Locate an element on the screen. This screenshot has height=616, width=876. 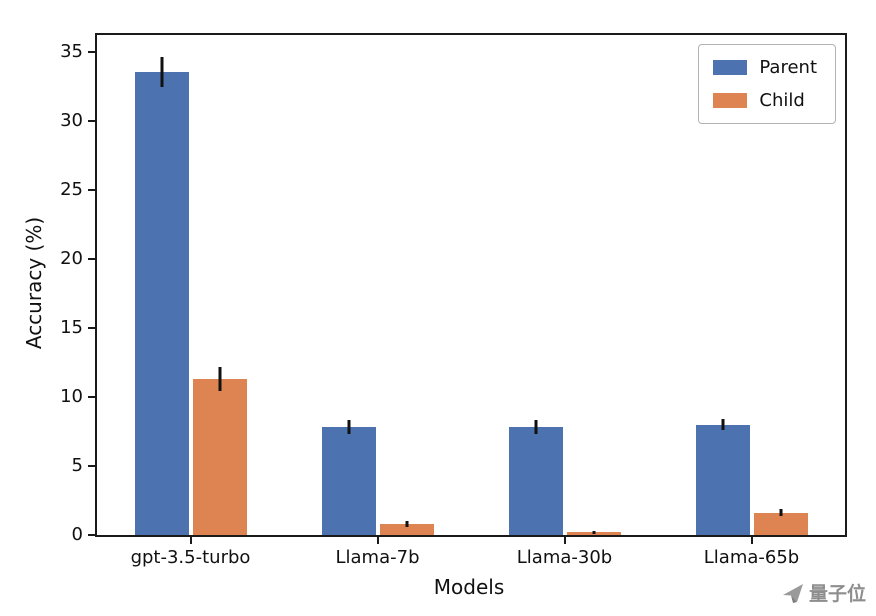
watermark-text: 量子位 is located at coordinates (837, 594).